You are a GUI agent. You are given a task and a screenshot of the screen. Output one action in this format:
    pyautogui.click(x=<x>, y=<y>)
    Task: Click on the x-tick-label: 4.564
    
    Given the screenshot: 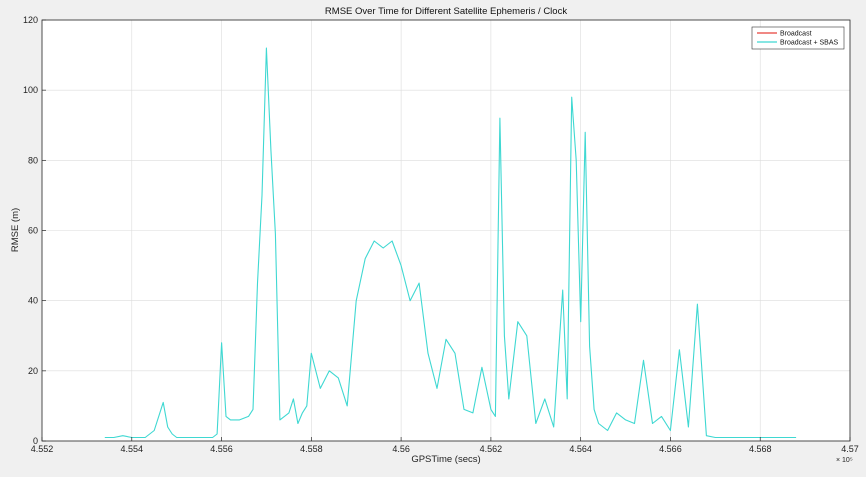 What is the action you would take?
    pyautogui.click(x=580, y=449)
    